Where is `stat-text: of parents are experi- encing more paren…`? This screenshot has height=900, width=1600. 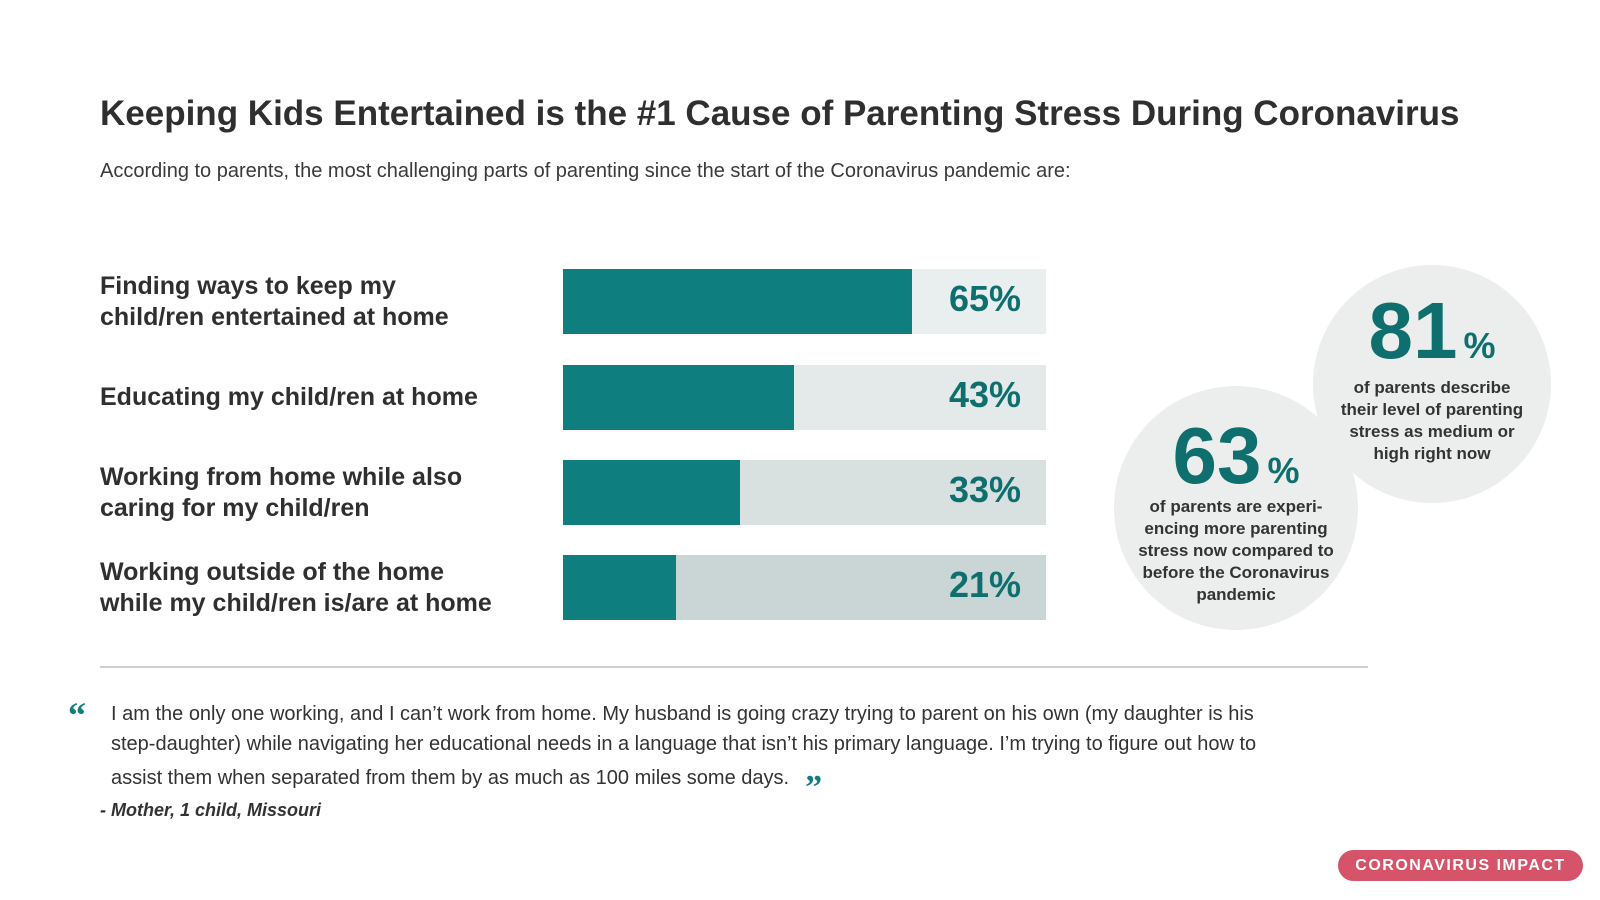
stat-text: of parents are experi- encing more paren… is located at coordinates (1236, 550).